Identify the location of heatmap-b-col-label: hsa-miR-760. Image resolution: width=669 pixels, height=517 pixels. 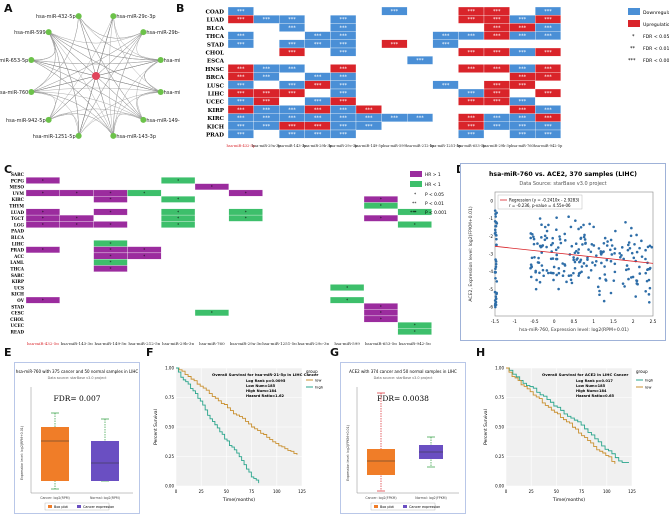
(523, 146).